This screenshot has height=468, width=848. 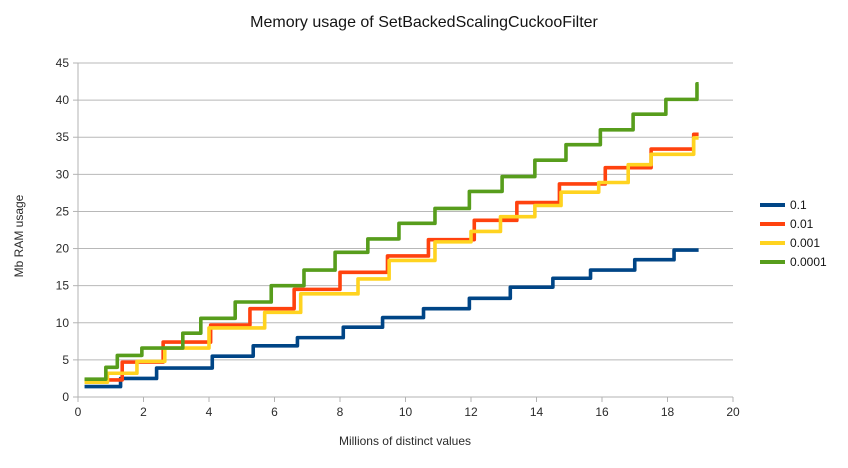 What do you see at coordinates (405, 441) in the screenshot?
I see `x-axis-title: Millions of distinct values` at bounding box center [405, 441].